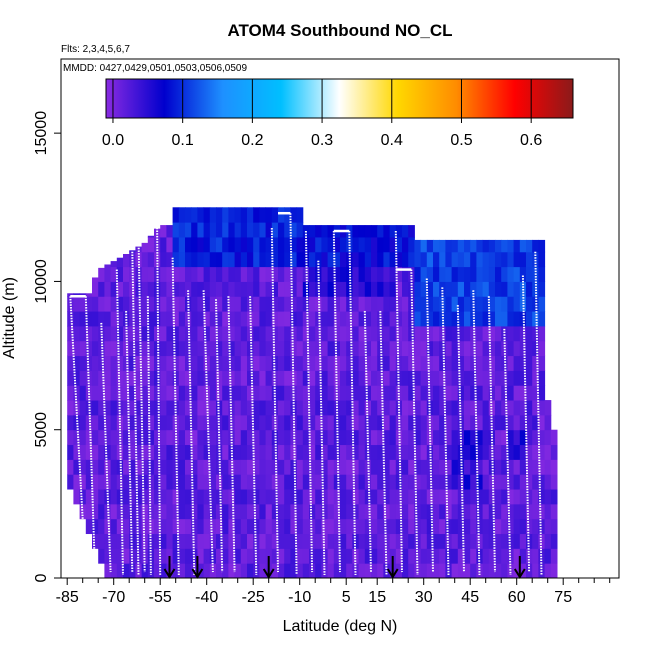 The image size is (650, 650). What do you see at coordinates (183, 140) in the screenshot?
I see `colorbar-tick-label: 0.1` at bounding box center [183, 140].